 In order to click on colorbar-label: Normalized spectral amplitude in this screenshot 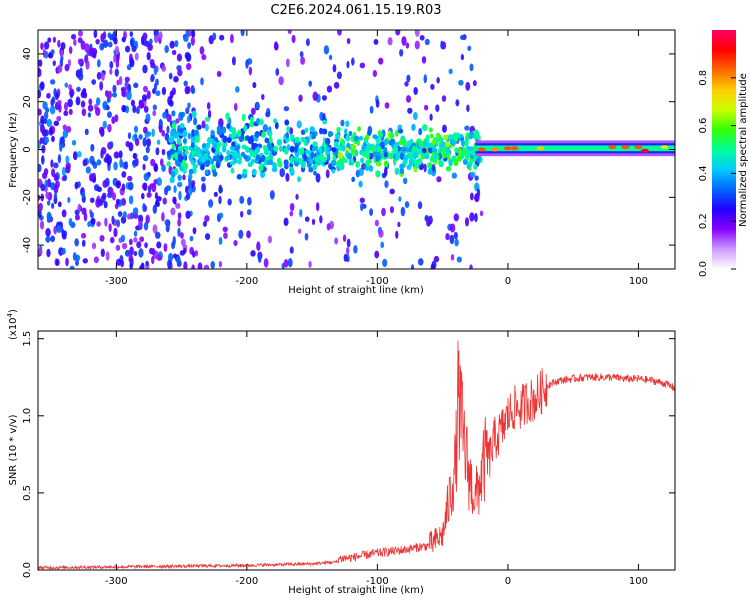, I will do `click(743, 150)`.